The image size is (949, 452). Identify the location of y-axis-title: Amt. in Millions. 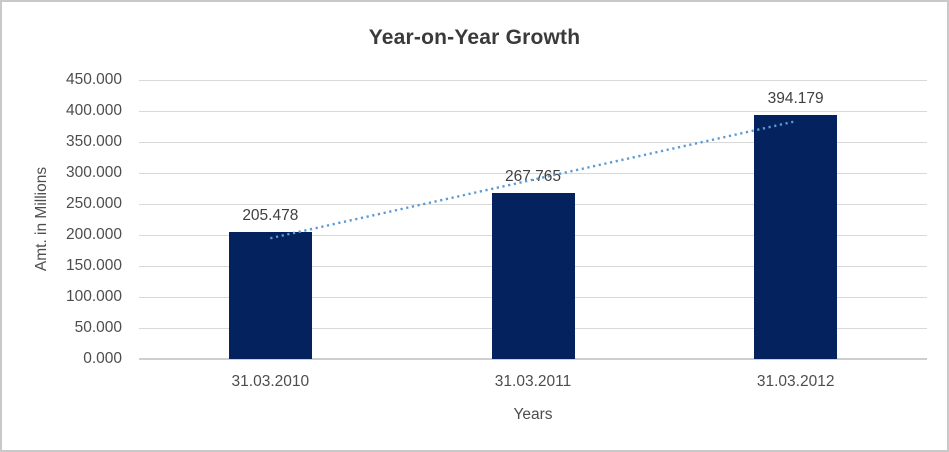
(41, 219).